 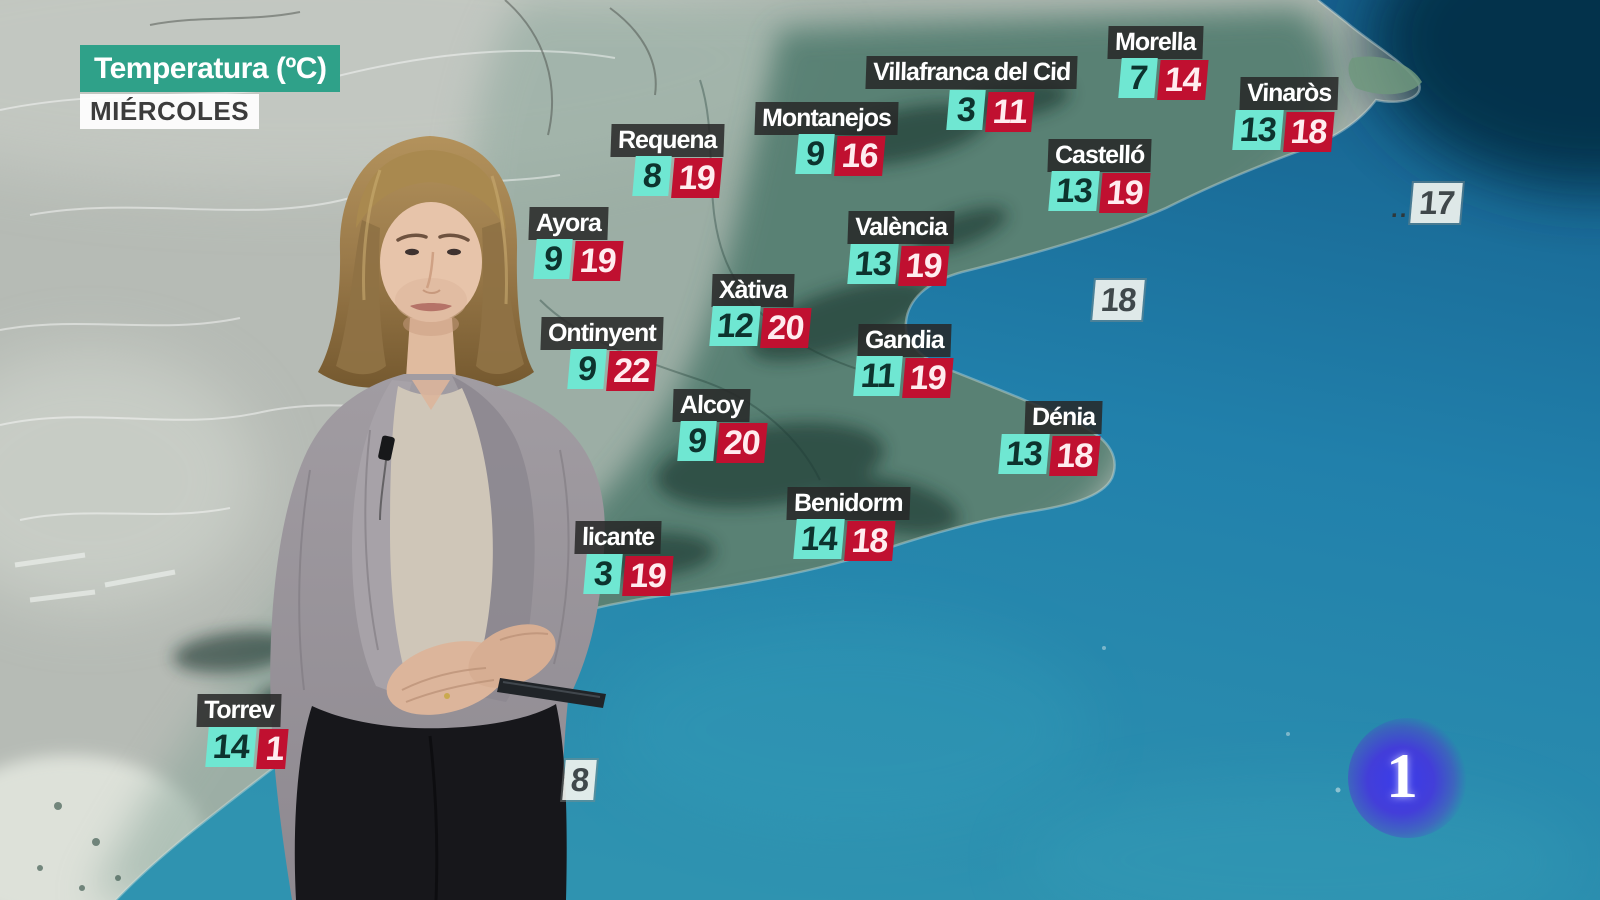 I want to click on header: Temperatura (ºC) MIÉRCOLES, so click(x=210, y=87).